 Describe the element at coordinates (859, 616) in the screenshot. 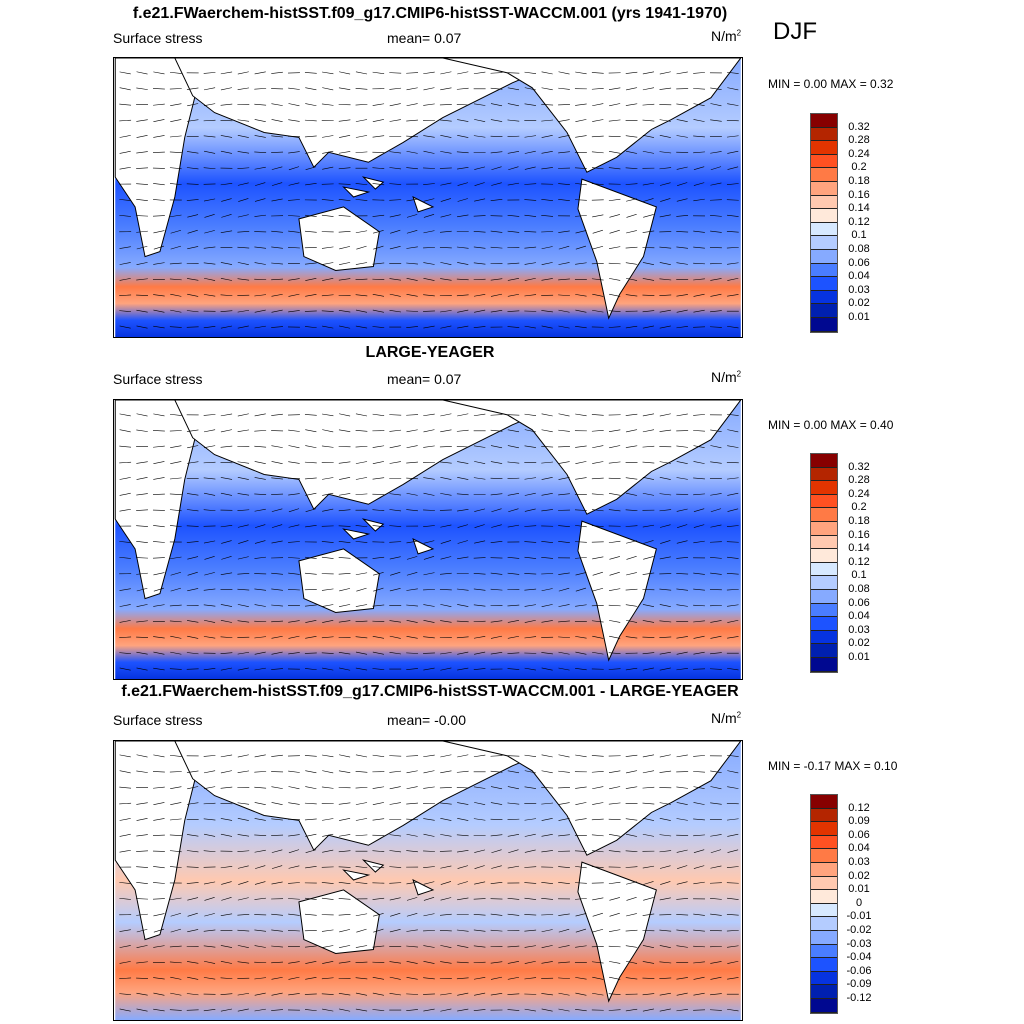

I see `colorbar-tick-label: 0.04` at that location.